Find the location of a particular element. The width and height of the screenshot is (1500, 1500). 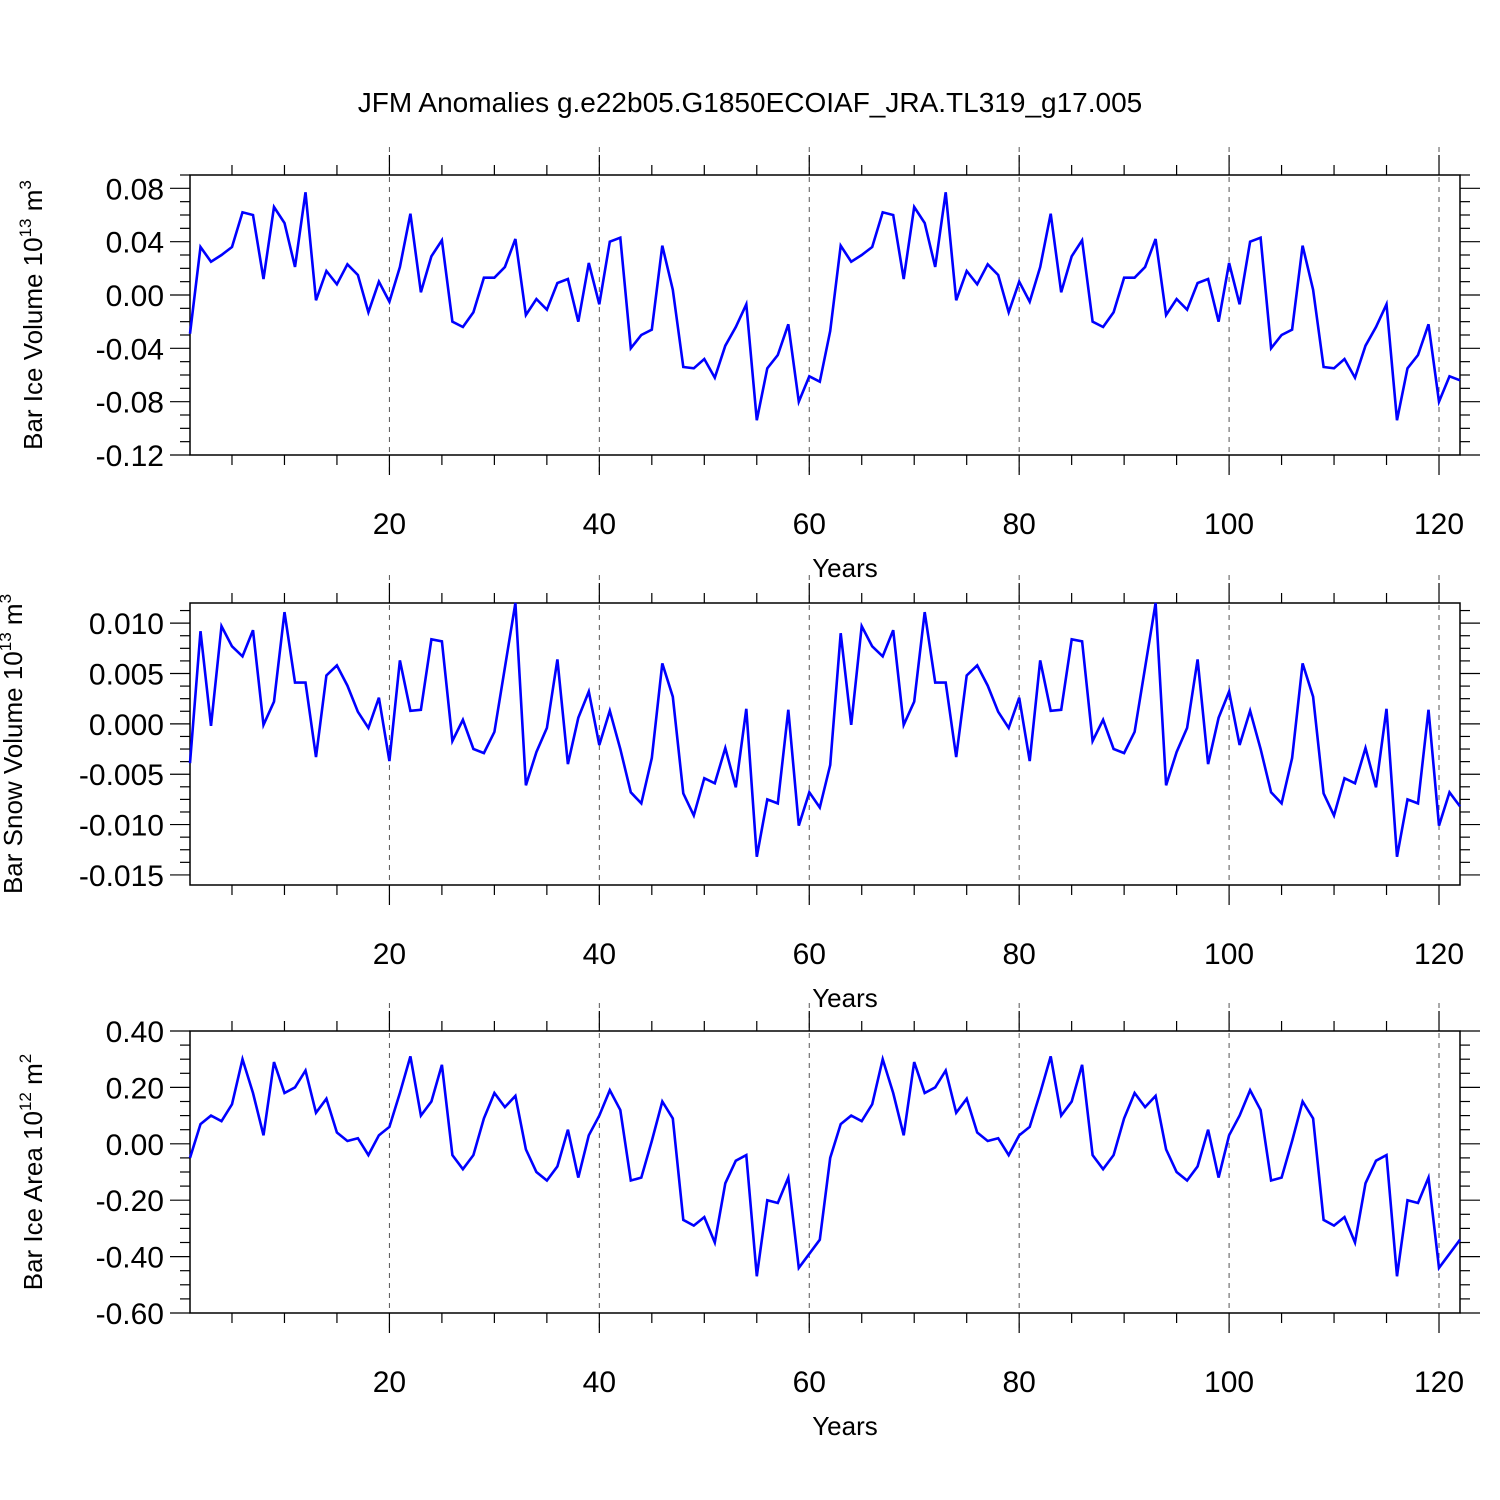

y-tick-label: 0.000 is located at coordinates (126, 725).